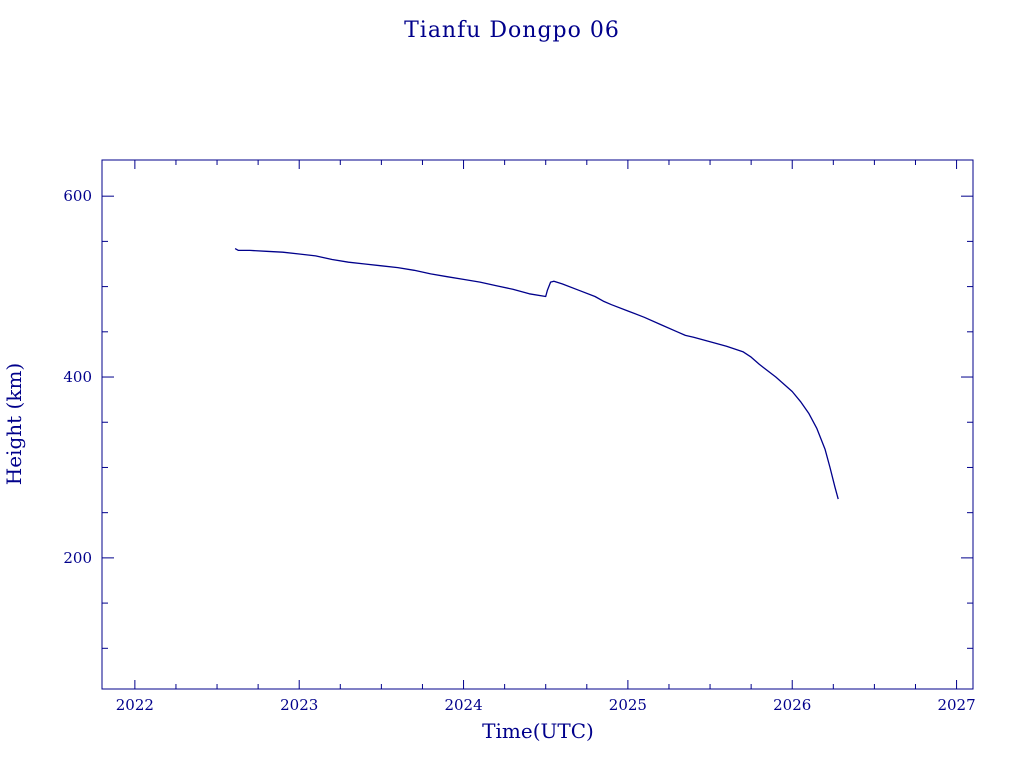 The width and height of the screenshot is (1024, 768). What do you see at coordinates (628, 705) in the screenshot?
I see `x-tick-label: 2025` at bounding box center [628, 705].